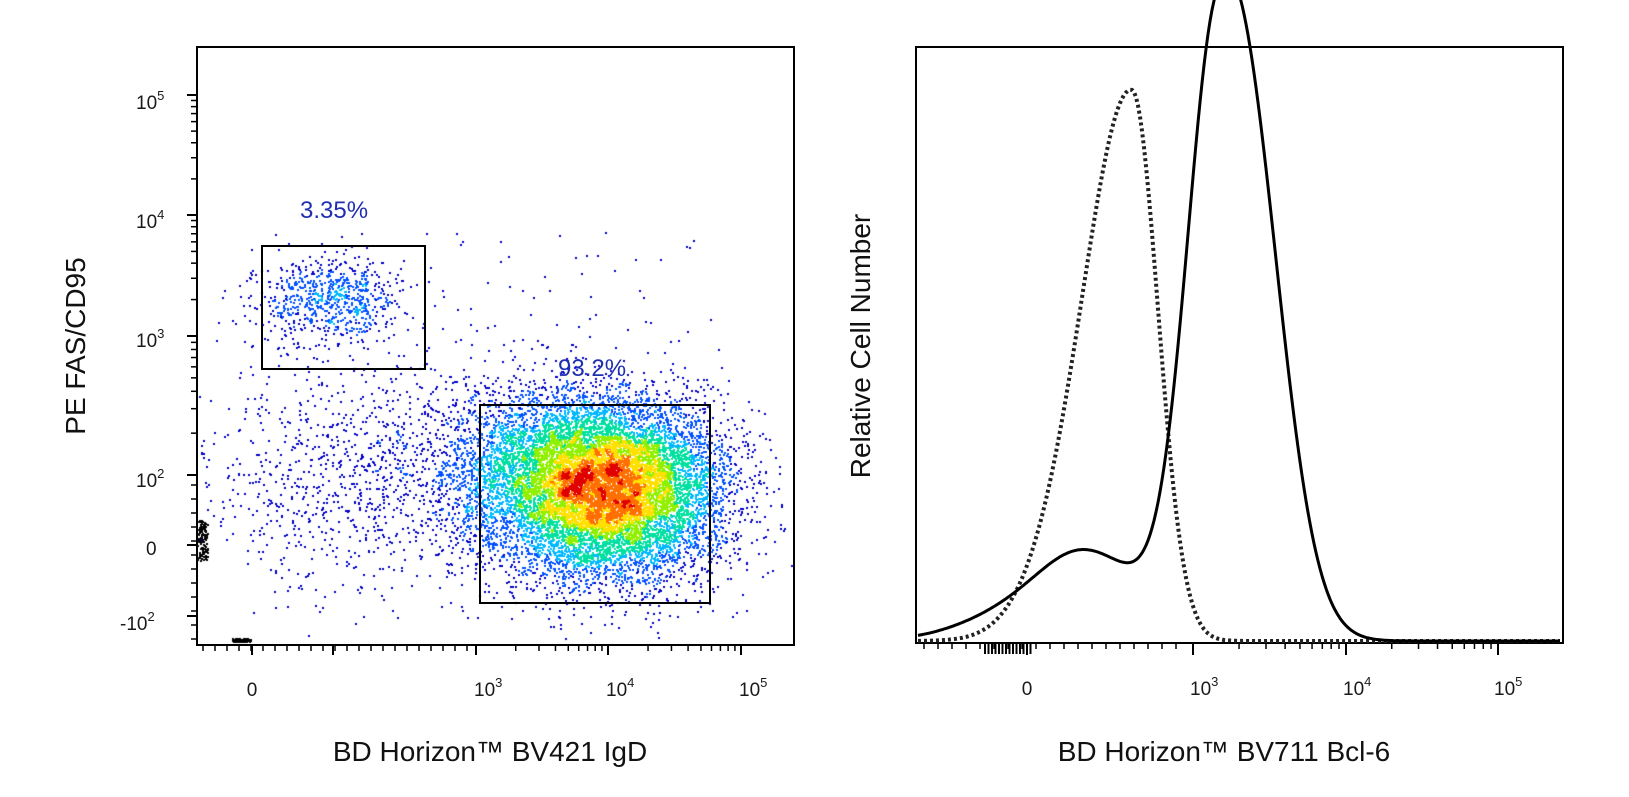 The width and height of the screenshot is (1629, 797). Describe the element at coordinates (150, 101) in the screenshot. I see `y-tick-label: 10⁵` at that location.